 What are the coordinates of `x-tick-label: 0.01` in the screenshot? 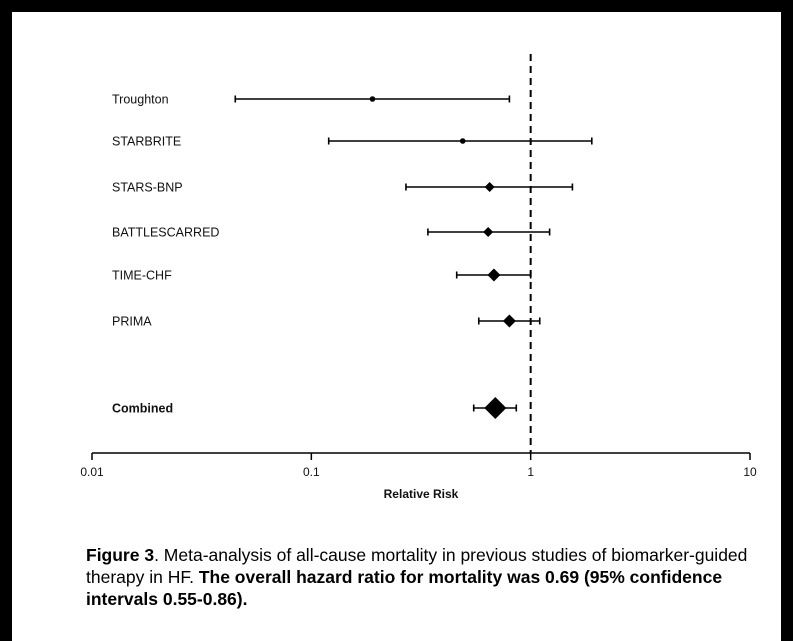 It's located at (92, 472).